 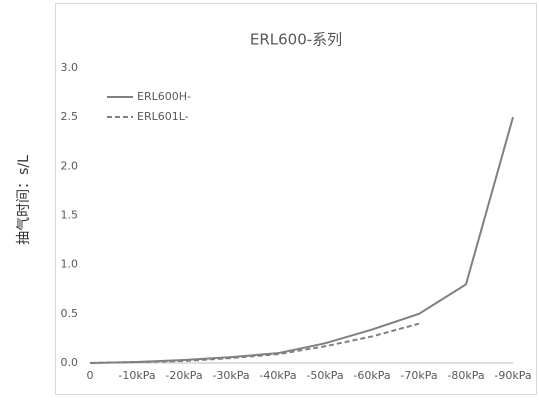 I want to click on y-tick-label: 0.0, so click(x=70, y=362).